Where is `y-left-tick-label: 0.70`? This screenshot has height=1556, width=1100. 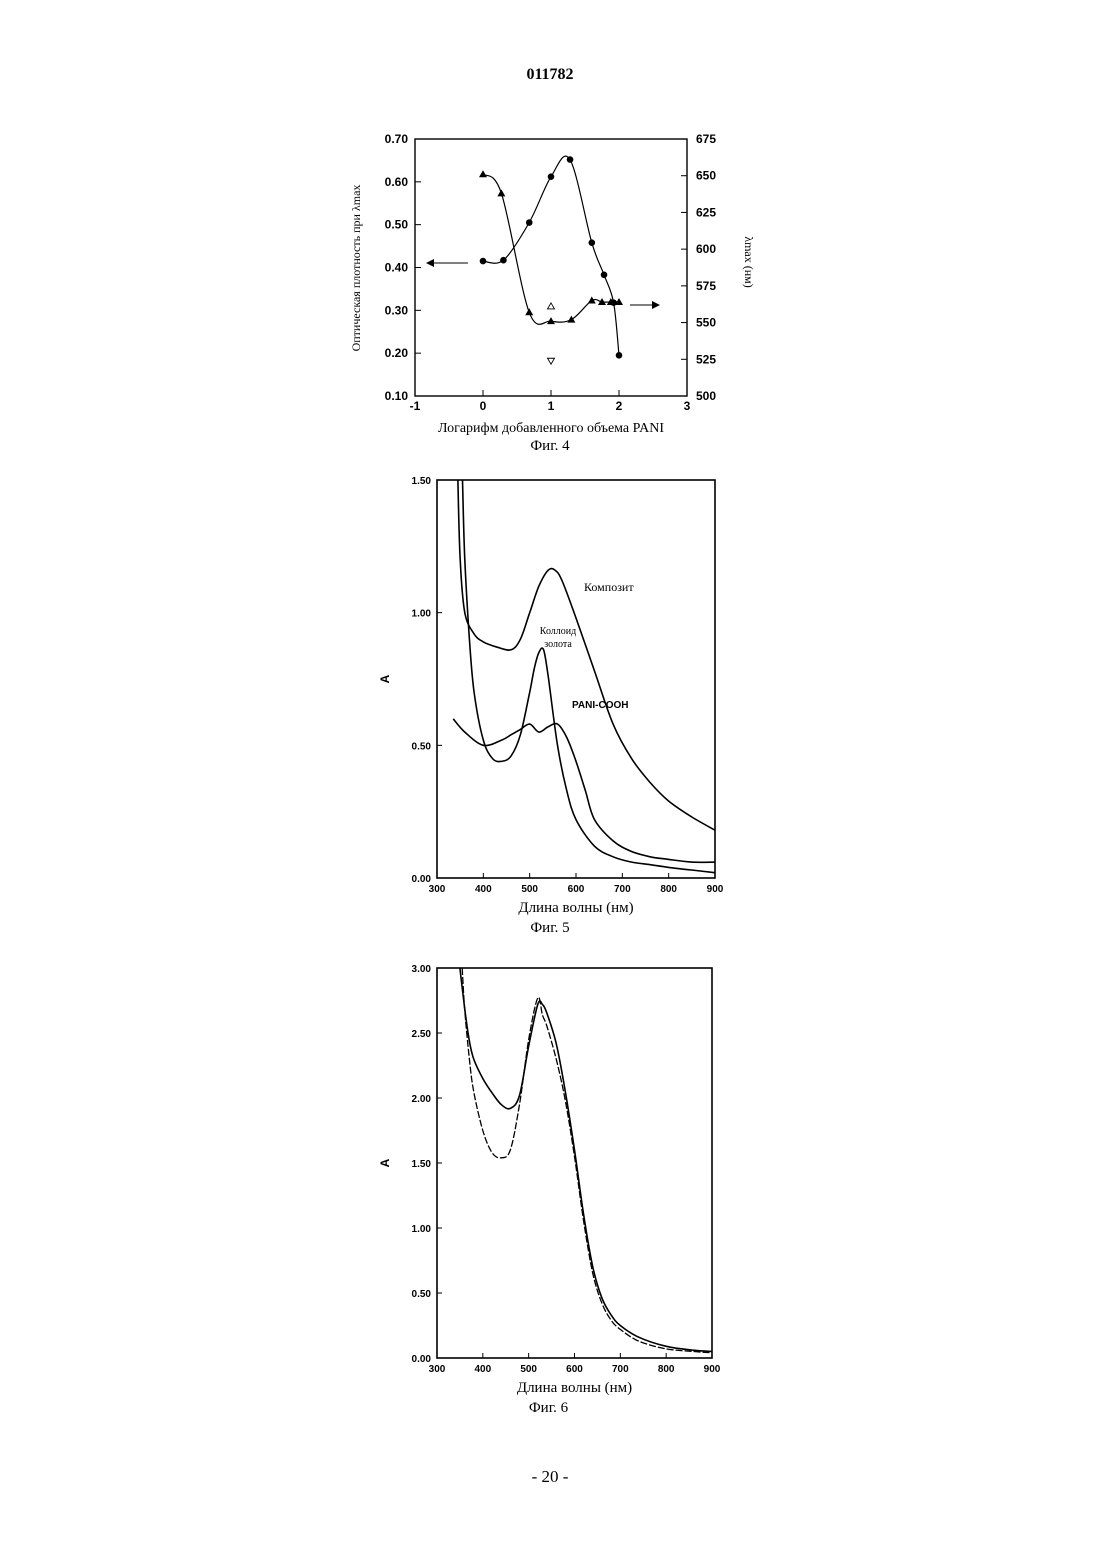 y-left-tick-label: 0.70 is located at coordinates (397, 139).